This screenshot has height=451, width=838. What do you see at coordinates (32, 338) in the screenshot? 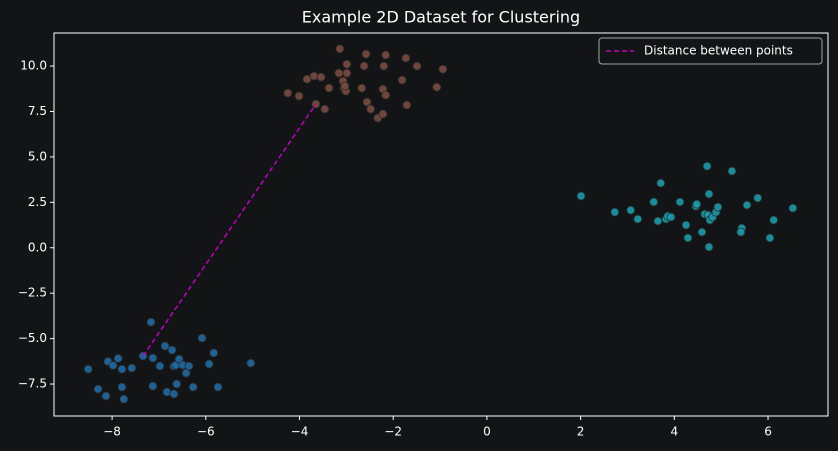
I see `y-tick-label: −5.0` at bounding box center [32, 338].